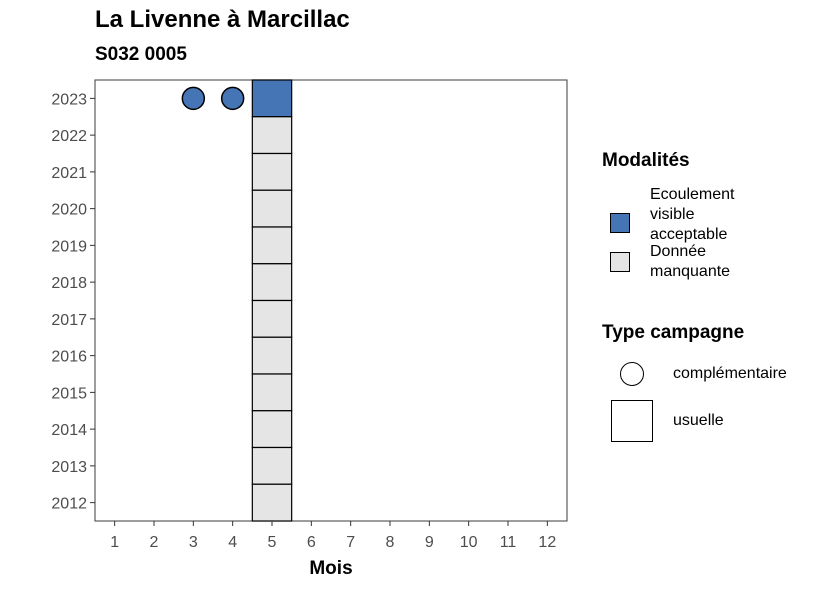  What do you see at coordinates (114, 542) in the screenshot?
I see `x-tick-label-1: 1` at bounding box center [114, 542].